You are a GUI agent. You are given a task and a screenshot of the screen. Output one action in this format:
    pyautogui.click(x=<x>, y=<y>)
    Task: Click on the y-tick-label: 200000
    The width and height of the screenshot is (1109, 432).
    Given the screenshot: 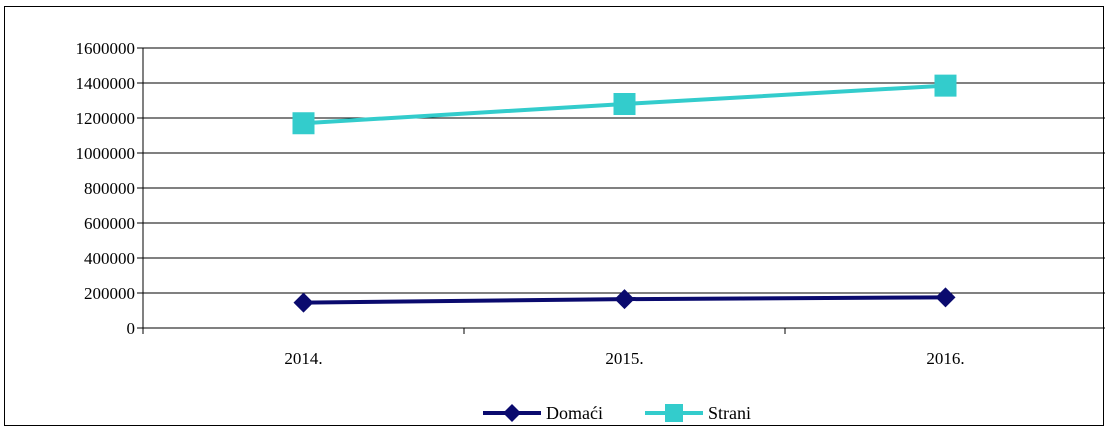 What is the action you would take?
    pyautogui.click(x=109, y=293)
    